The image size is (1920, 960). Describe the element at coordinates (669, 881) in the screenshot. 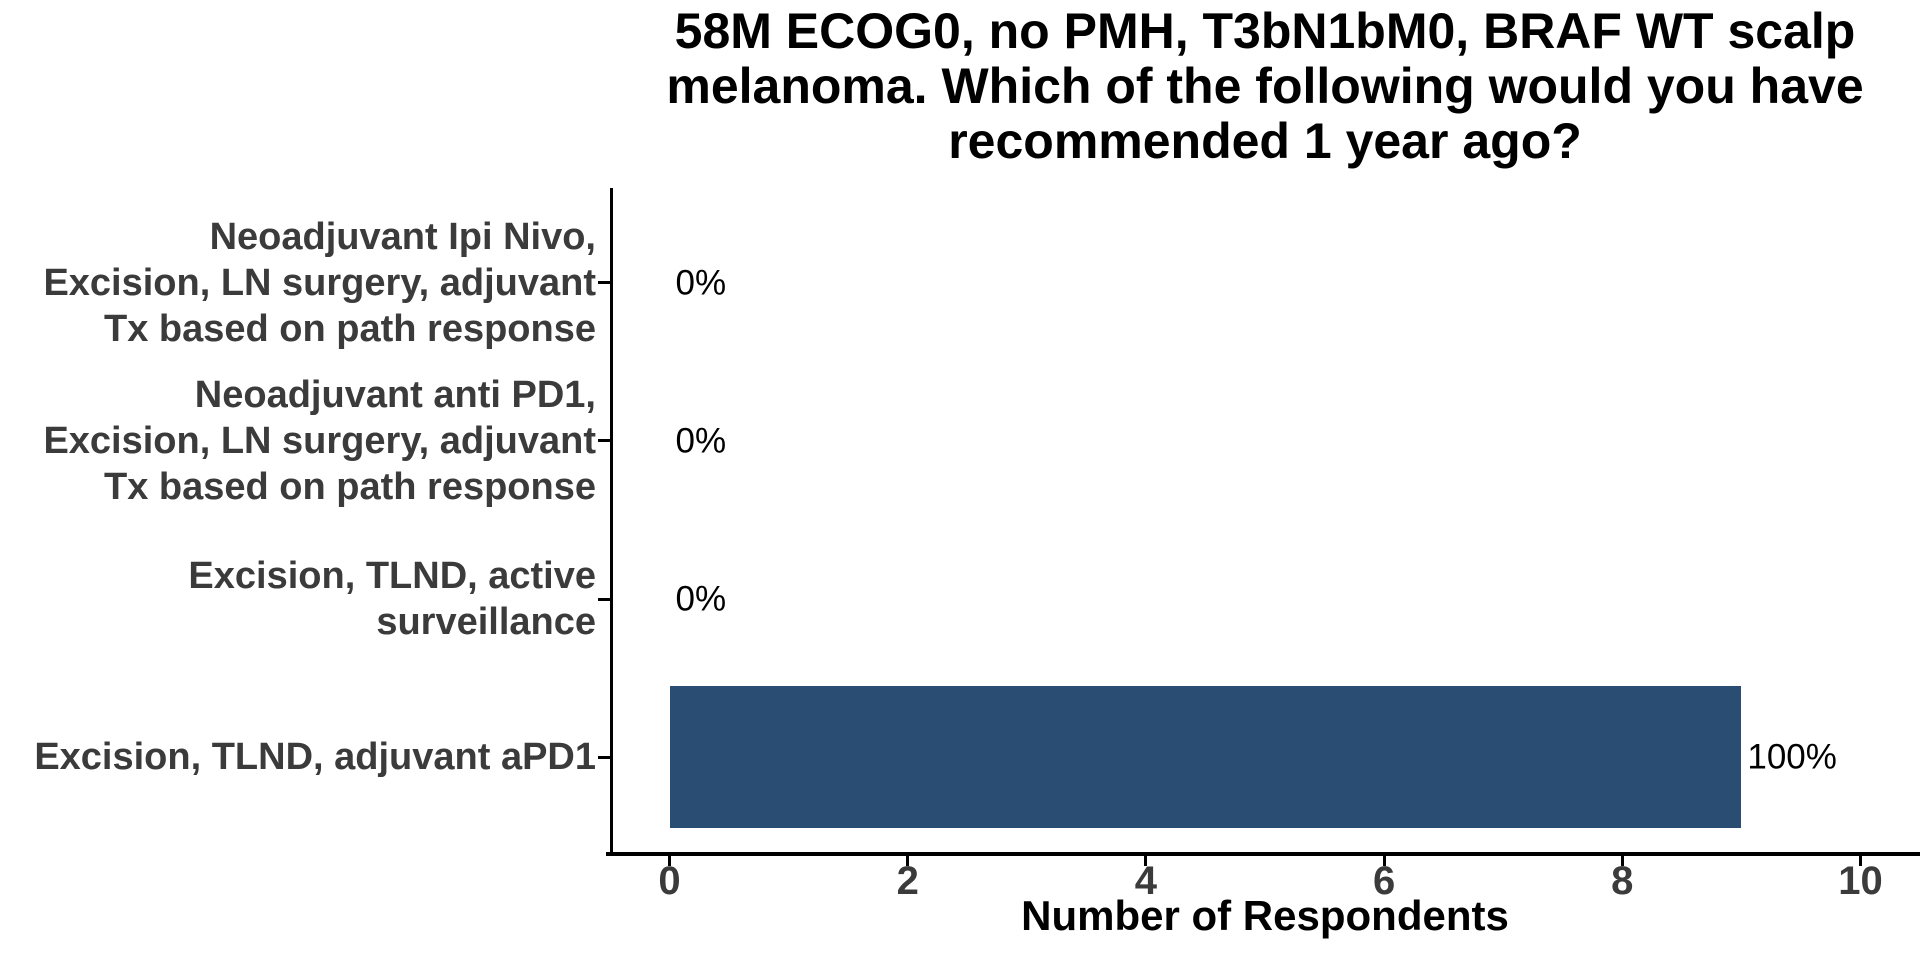

I see `x-axis-tick-label: 0` at that location.